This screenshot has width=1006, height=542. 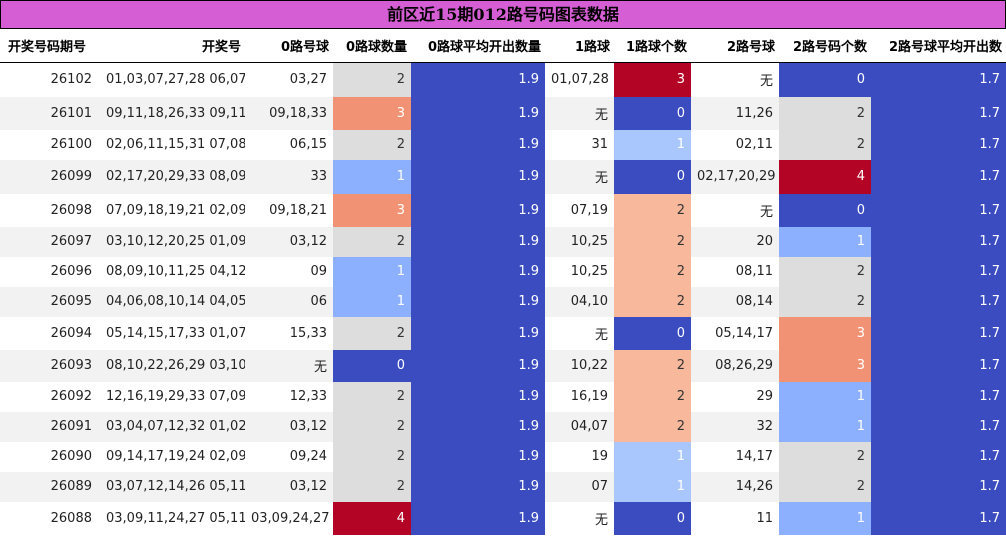 I want to click on column-header: 0路球数量, so click(x=372, y=46).